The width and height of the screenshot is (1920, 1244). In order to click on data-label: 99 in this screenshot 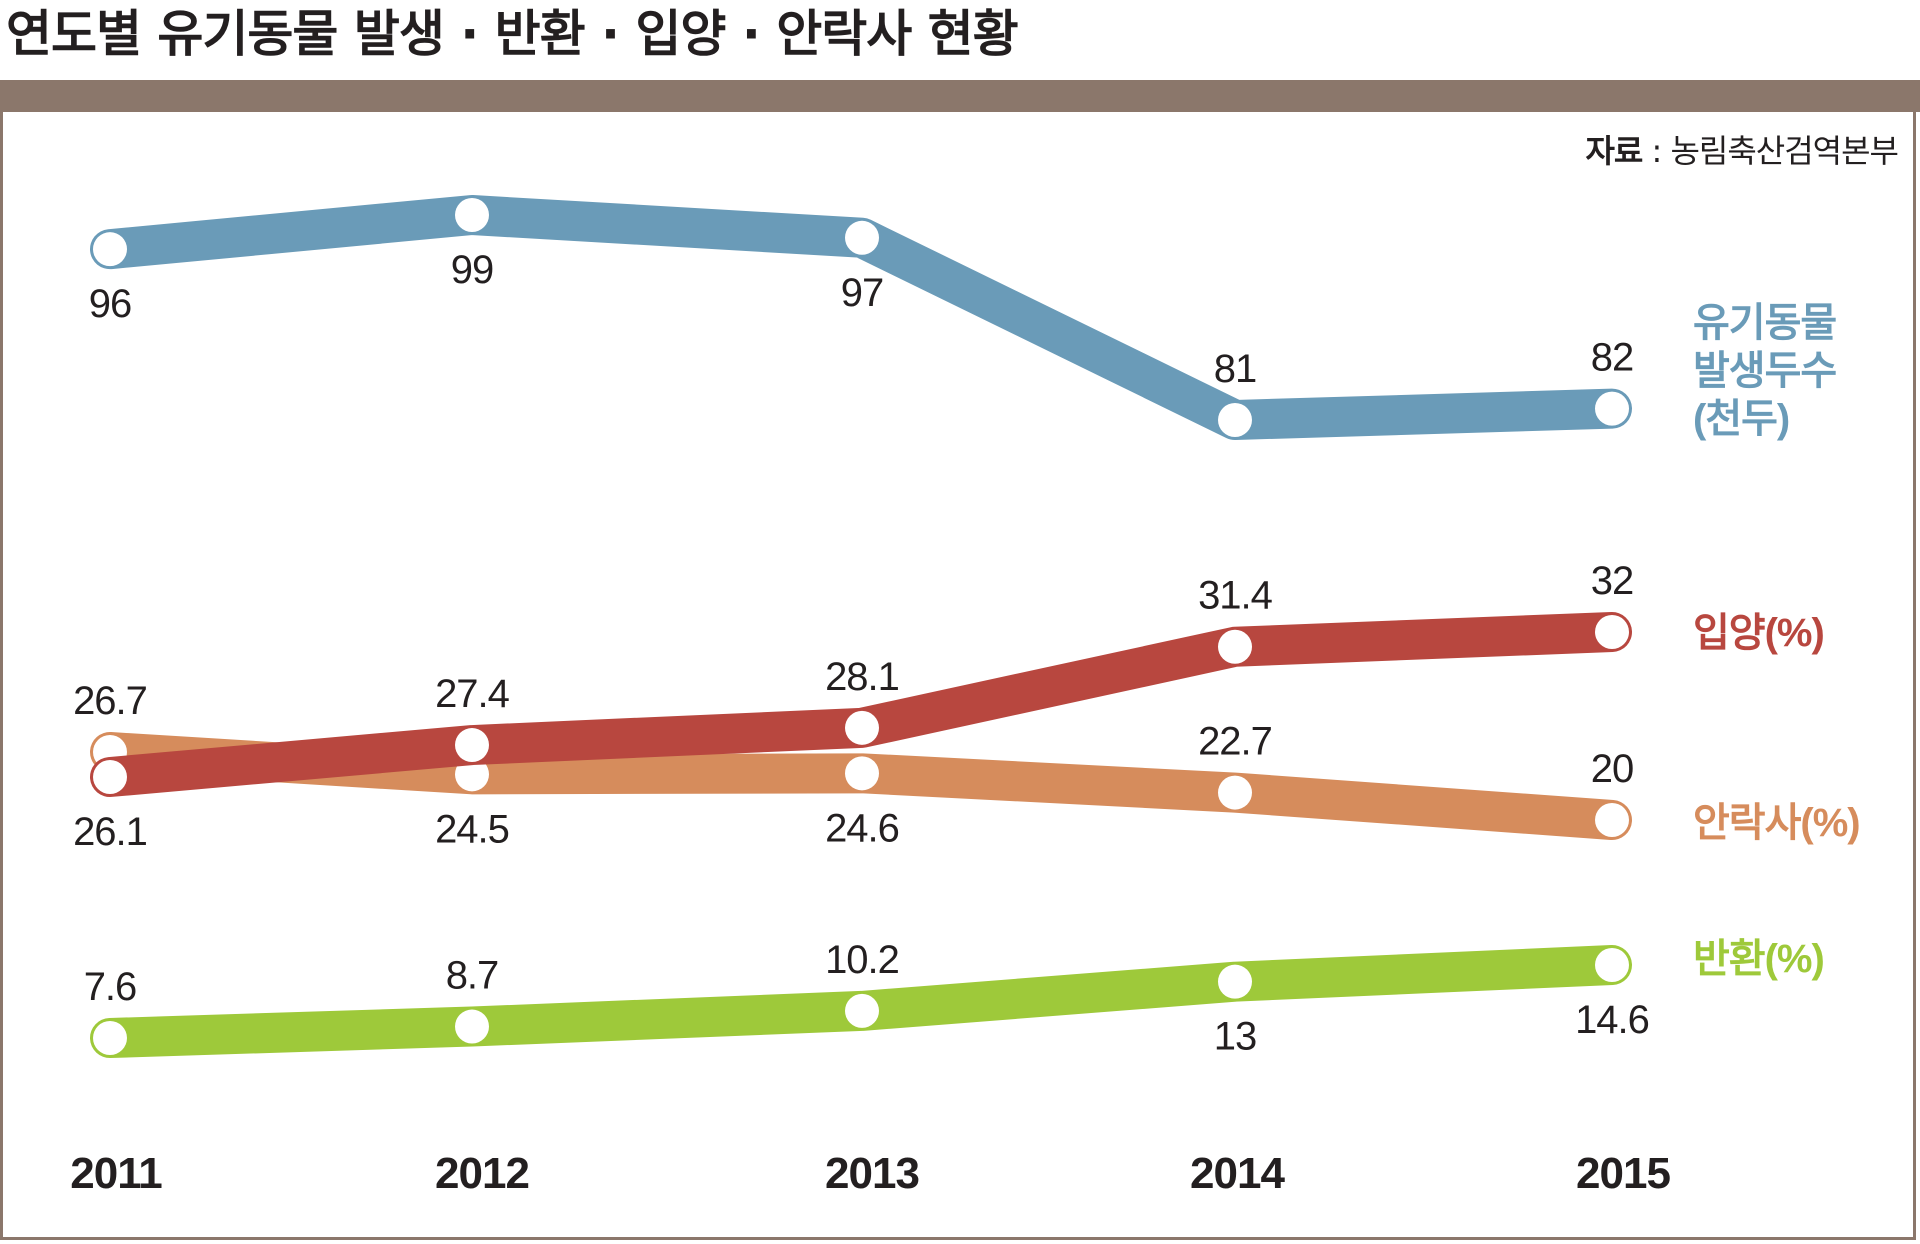, I will do `click(472, 270)`.